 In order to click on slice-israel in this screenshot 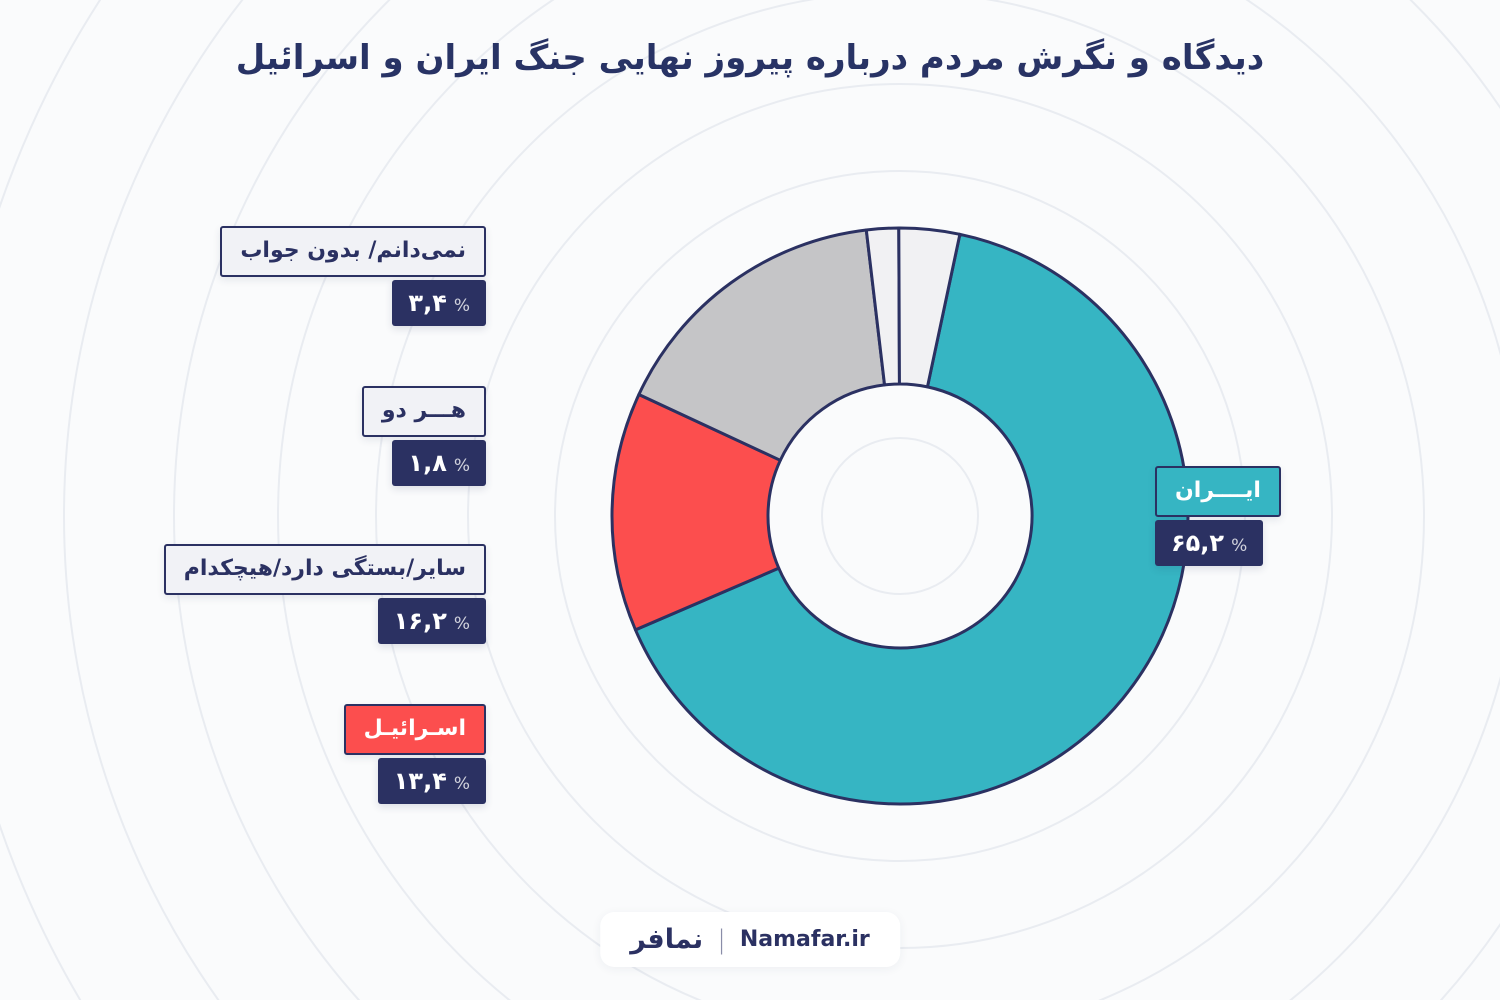, I will do `click(696, 512)`.